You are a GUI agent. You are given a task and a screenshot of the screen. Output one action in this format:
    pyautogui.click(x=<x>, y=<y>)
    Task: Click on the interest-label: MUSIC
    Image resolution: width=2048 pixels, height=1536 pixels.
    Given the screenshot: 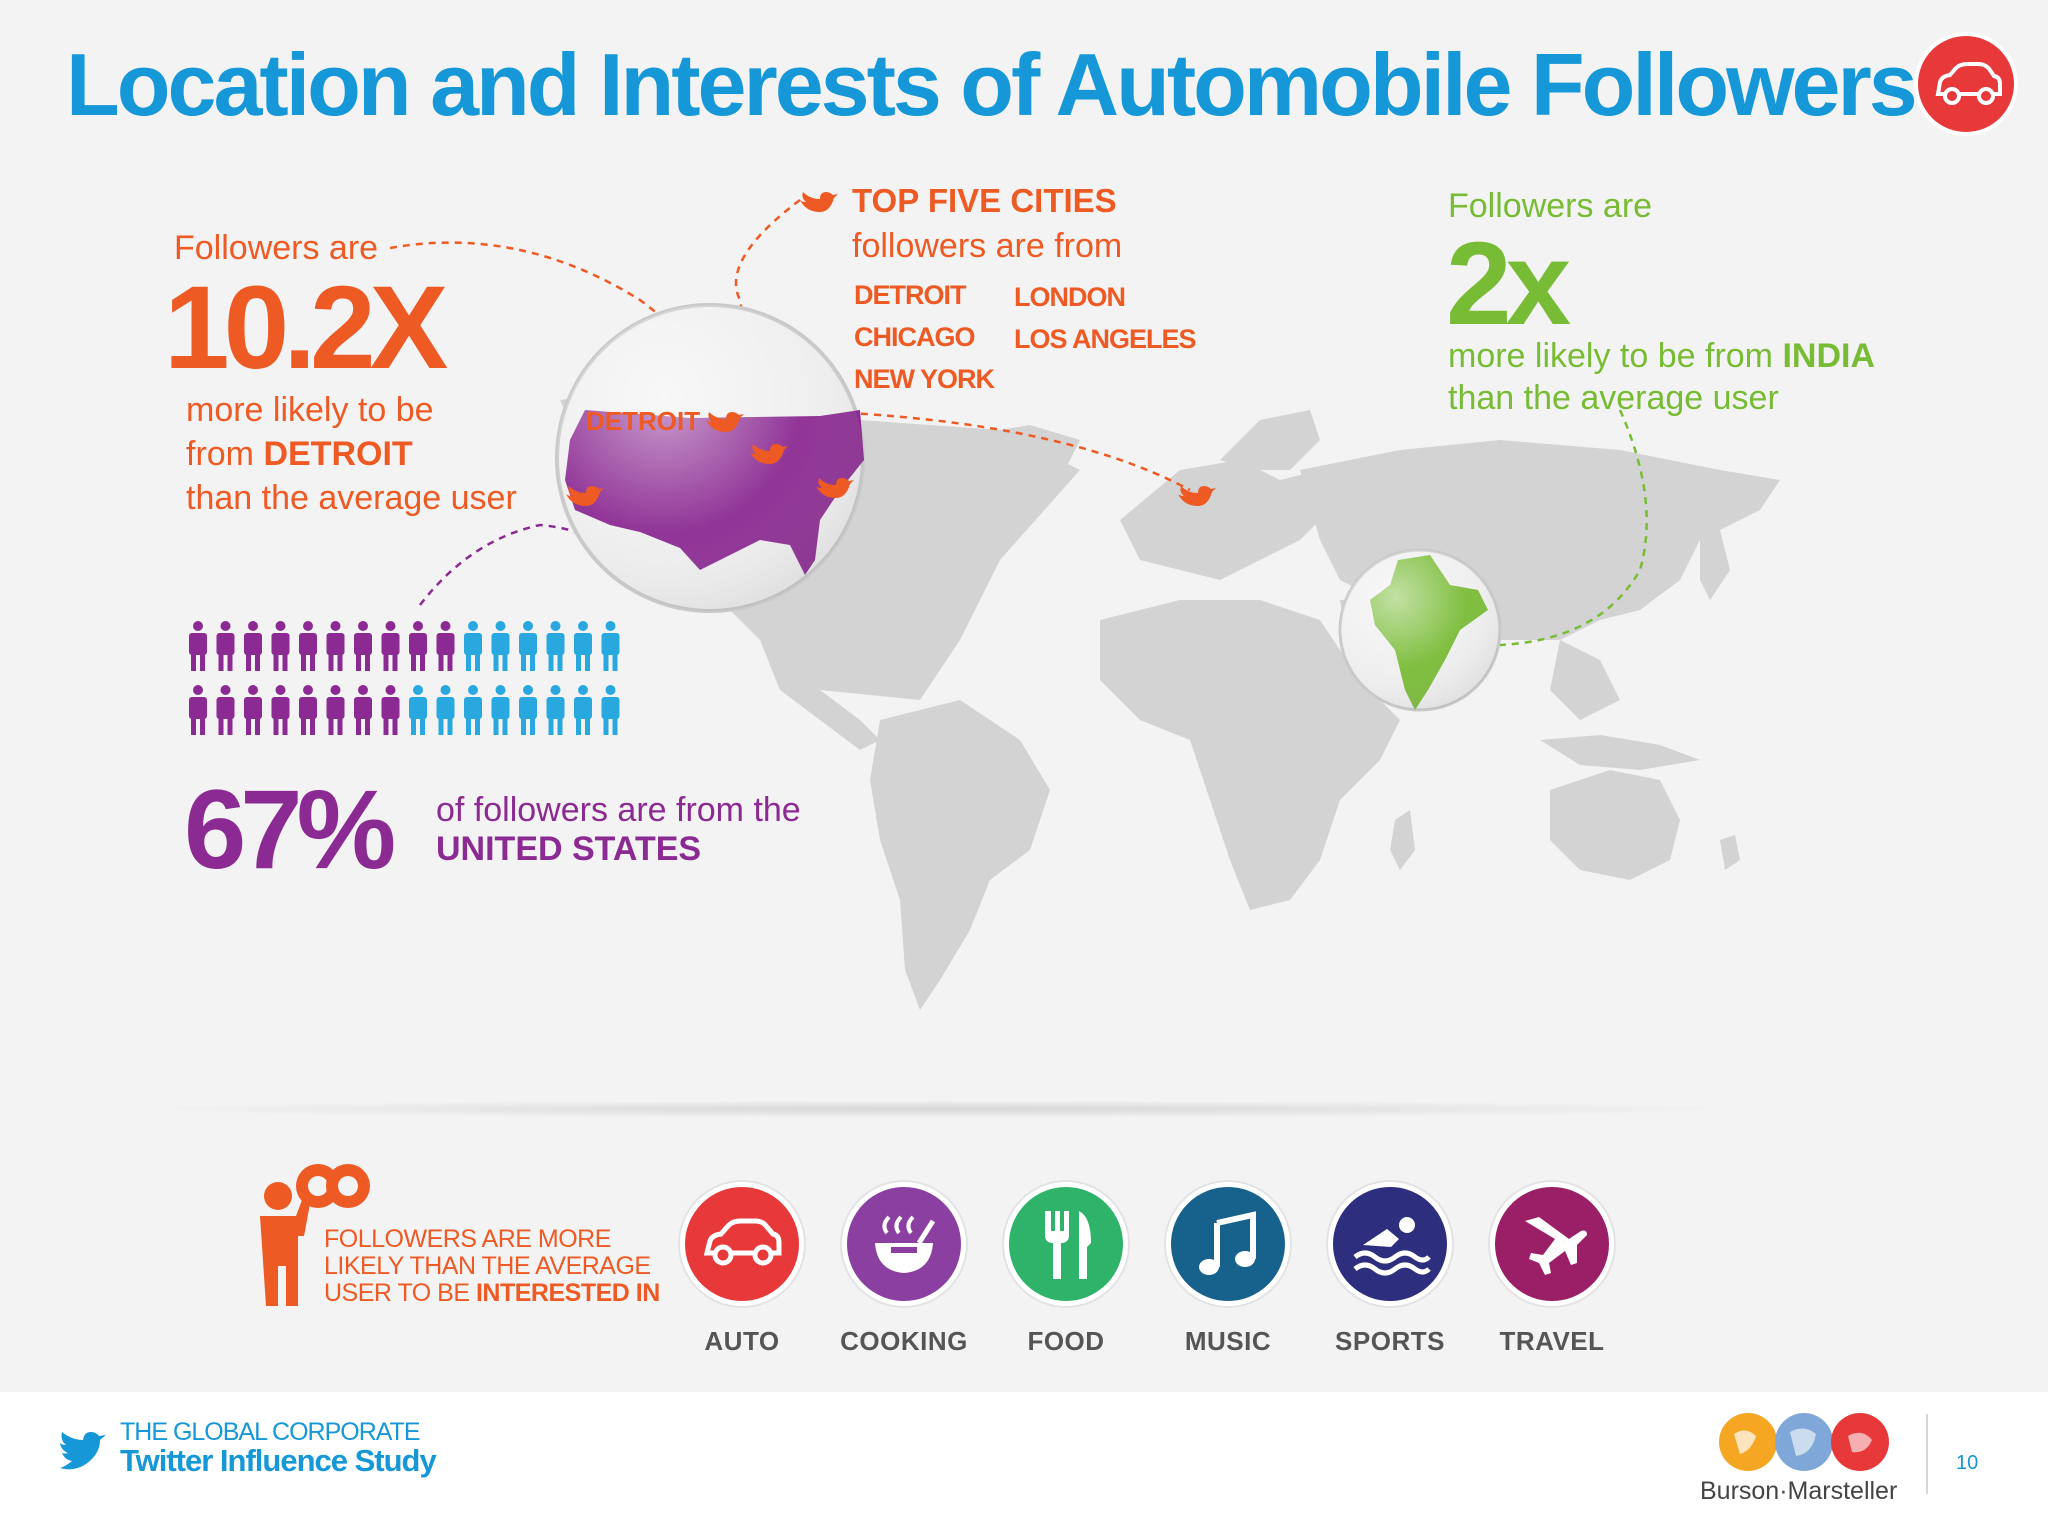 What is the action you would take?
    pyautogui.click(x=1228, y=1341)
    